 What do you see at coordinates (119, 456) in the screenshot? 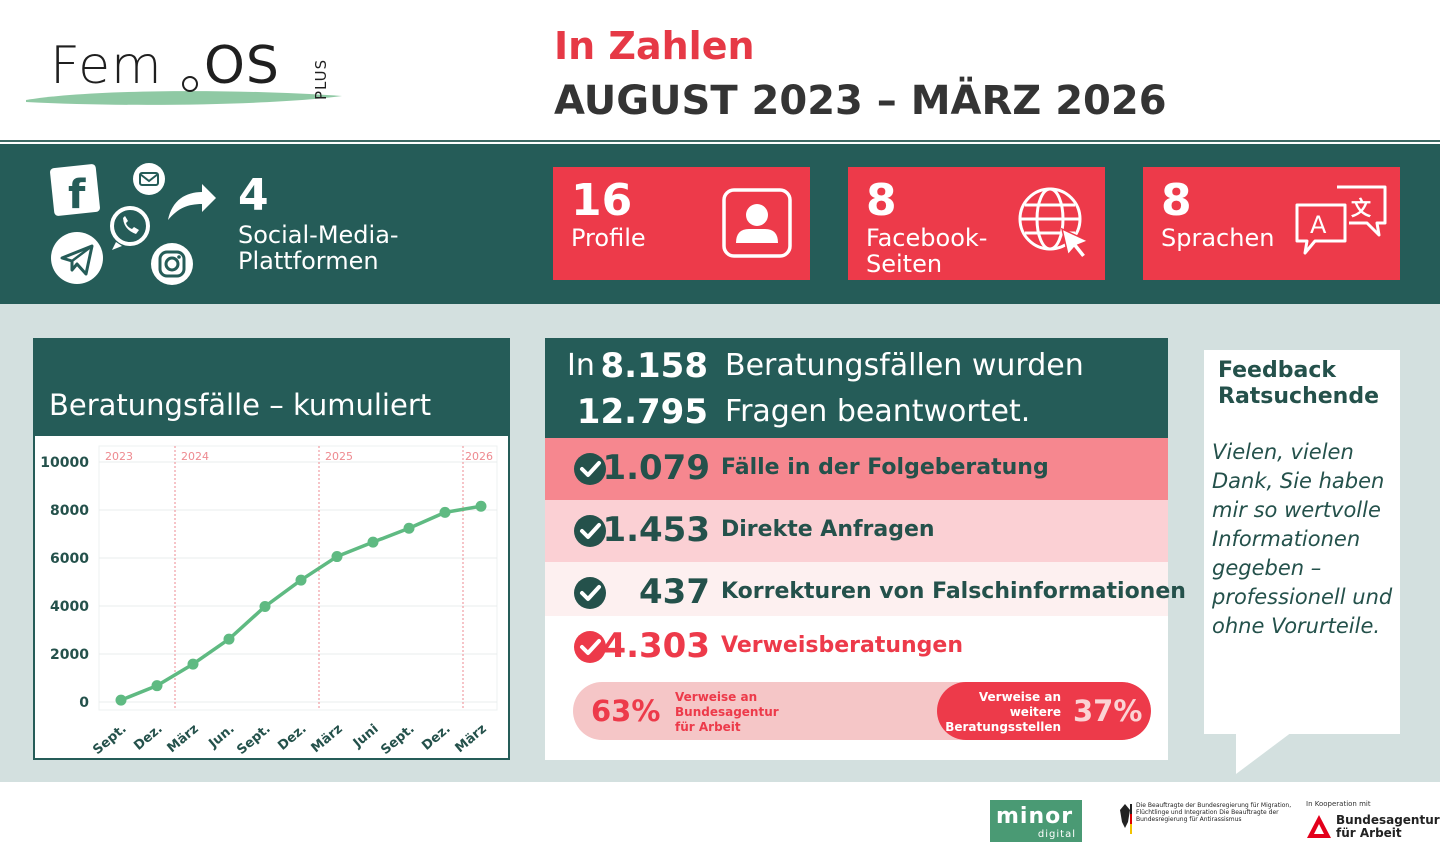
I see `year-label: 2023` at bounding box center [119, 456].